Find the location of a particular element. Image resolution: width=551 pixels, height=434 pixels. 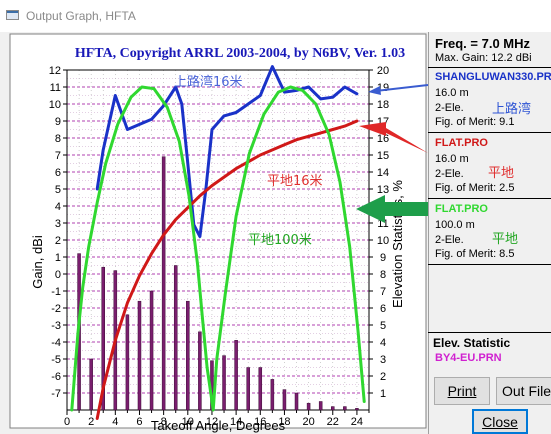

close-button-label: Close is located at coordinates (500, 422).